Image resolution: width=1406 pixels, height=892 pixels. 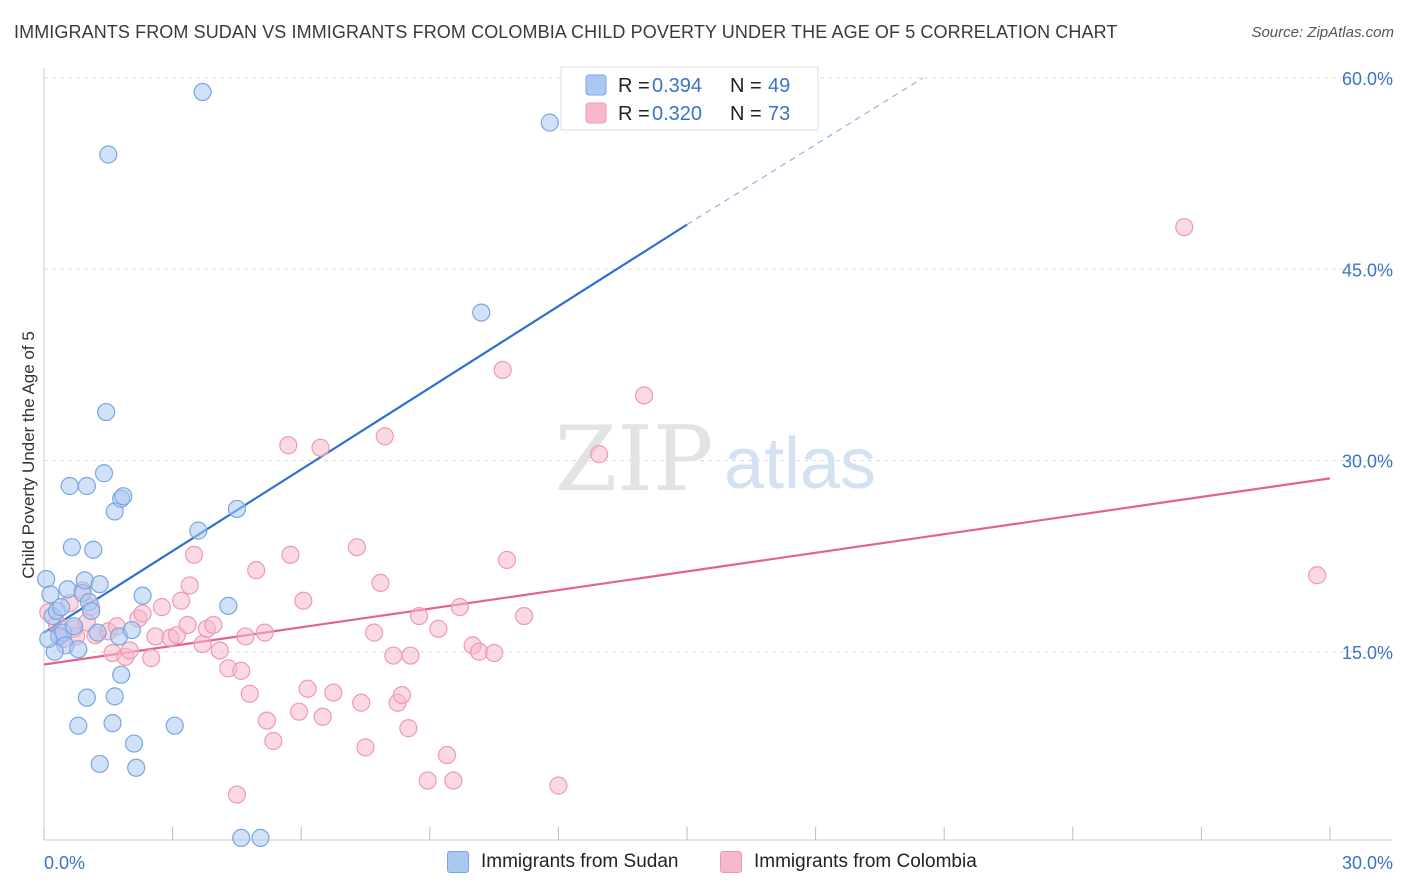 I want to click on x-tick-label-1: 30.0%, so click(x=1367, y=863).